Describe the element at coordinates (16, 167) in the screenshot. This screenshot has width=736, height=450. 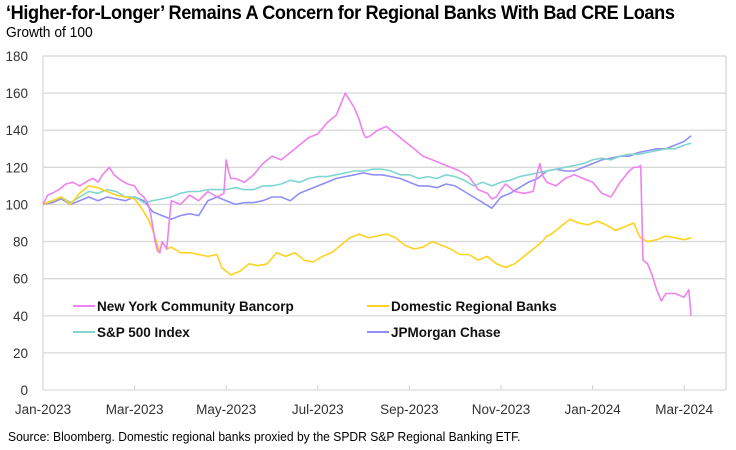
I see `y-tick-label: 120` at that location.